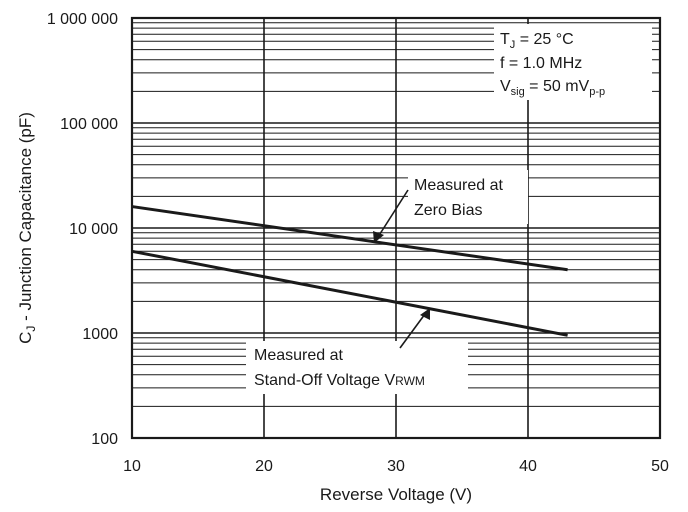 This screenshot has height=512, width=688. What do you see at coordinates (528, 466) in the screenshot?
I see `x-tick-label: 40` at bounding box center [528, 466].